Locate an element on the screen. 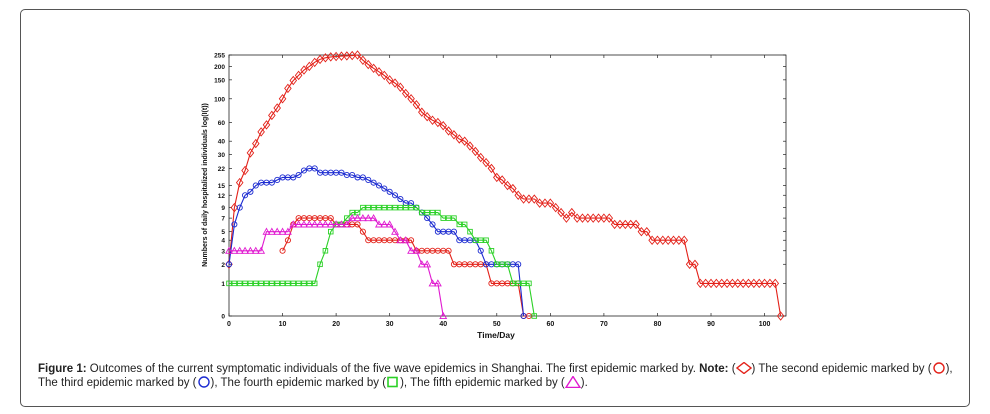 The height and width of the screenshot is (414, 990). y-tick-label: 12 is located at coordinates (222, 196).